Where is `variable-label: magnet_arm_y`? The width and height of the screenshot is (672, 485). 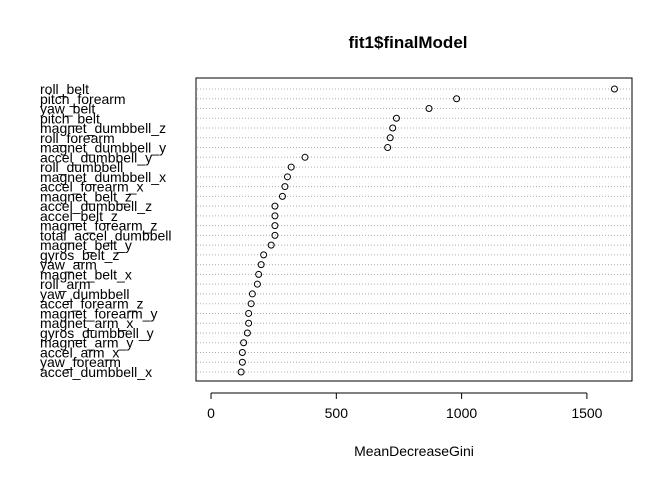 variable-label: magnet_arm_y is located at coordinates (86, 343).